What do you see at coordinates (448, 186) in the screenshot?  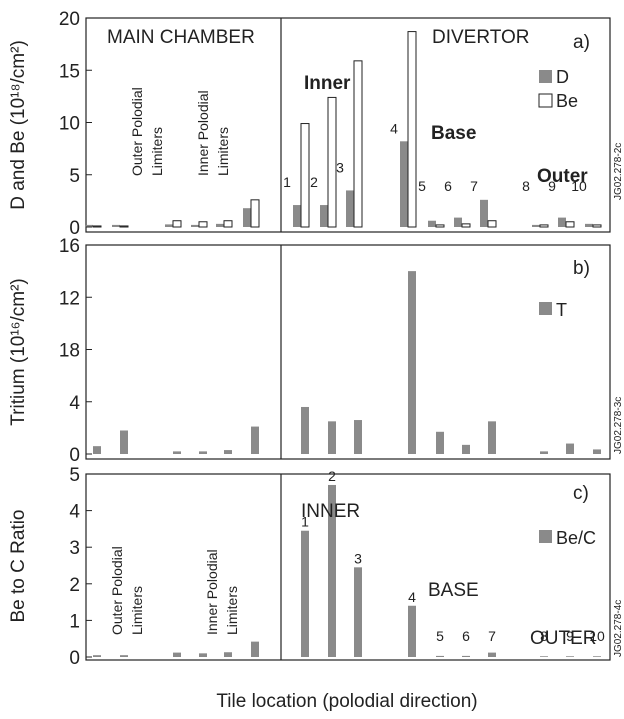 I see `tile-number-0-6: 6` at bounding box center [448, 186].